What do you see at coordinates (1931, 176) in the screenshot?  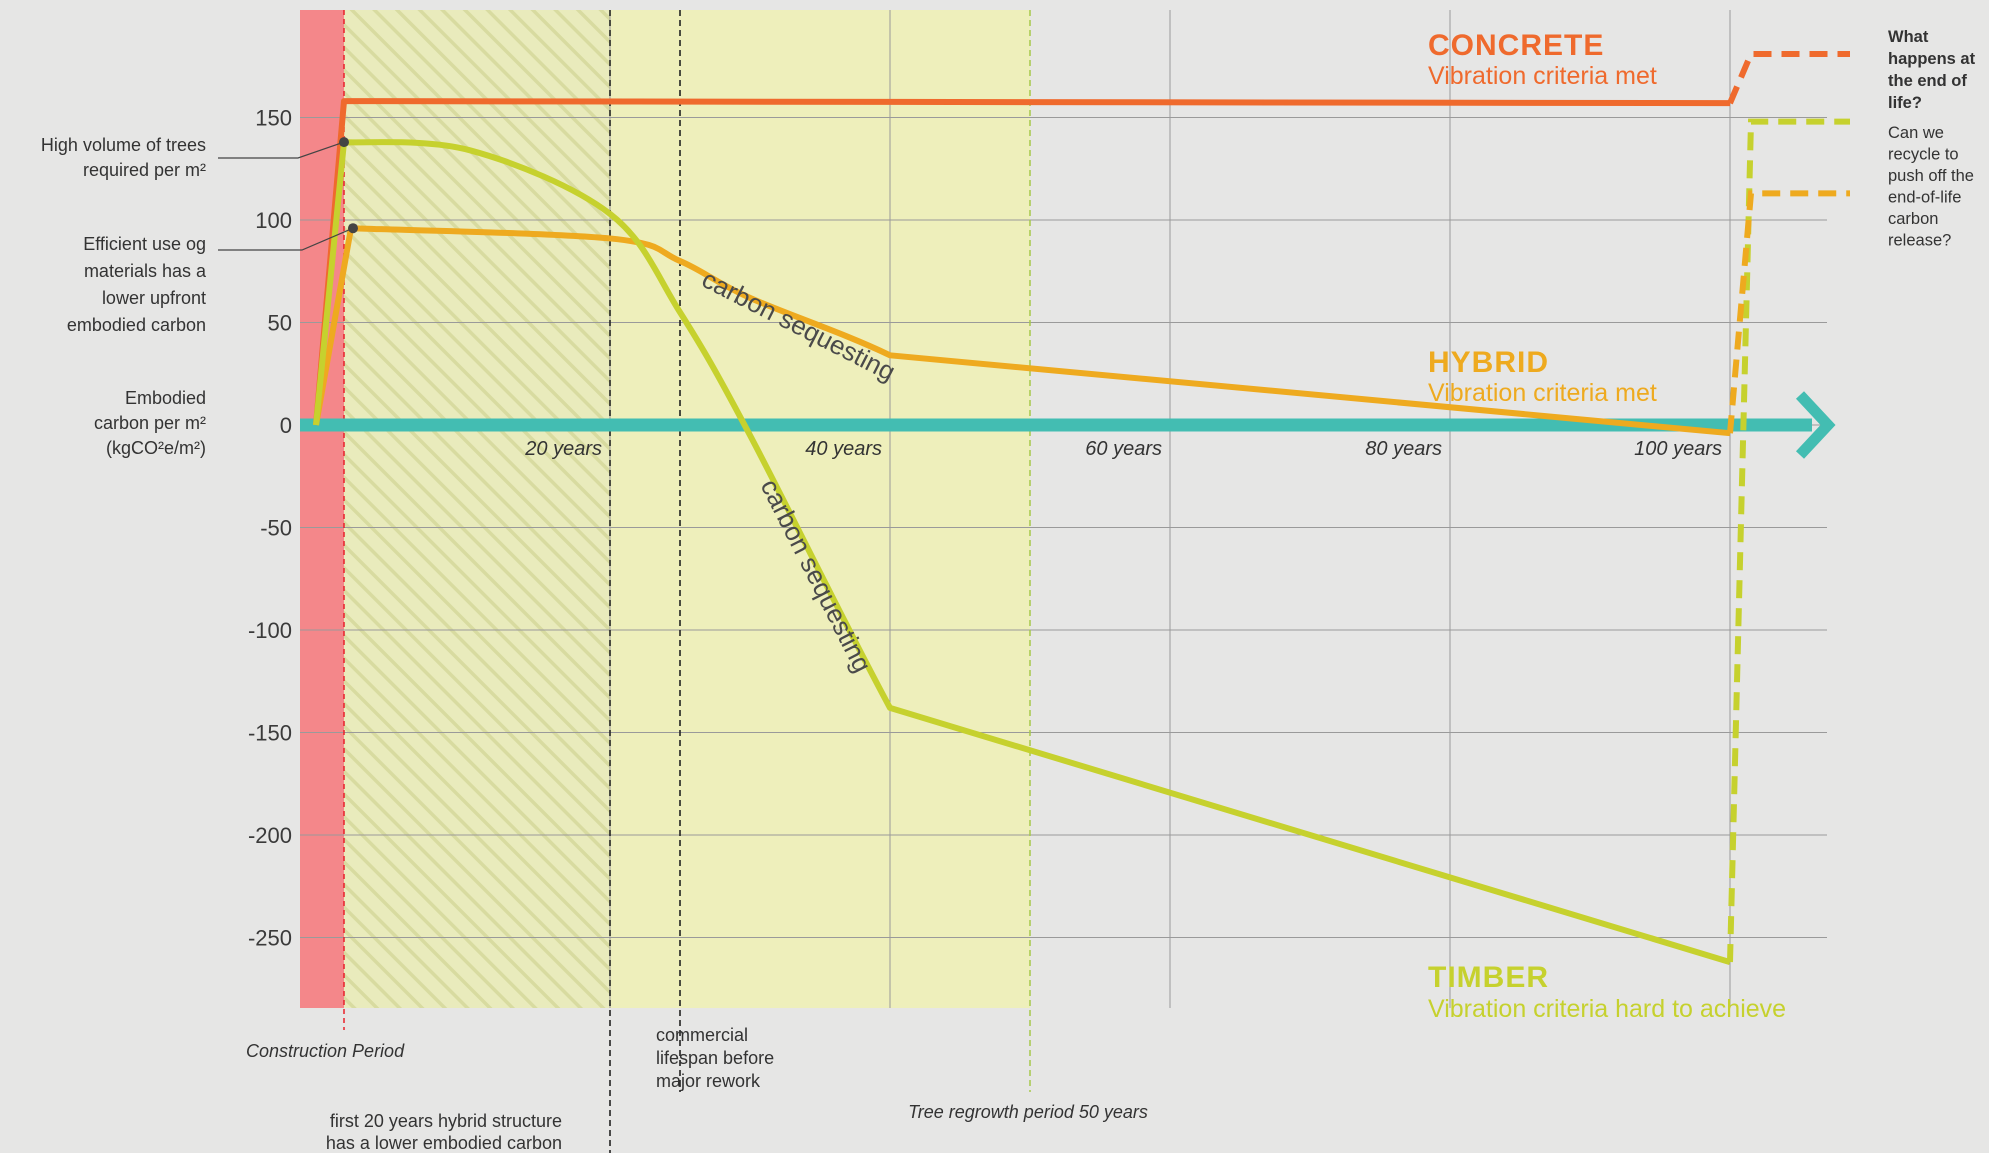 I see `end-of-life-note: push off the` at bounding box center [1931, 176].